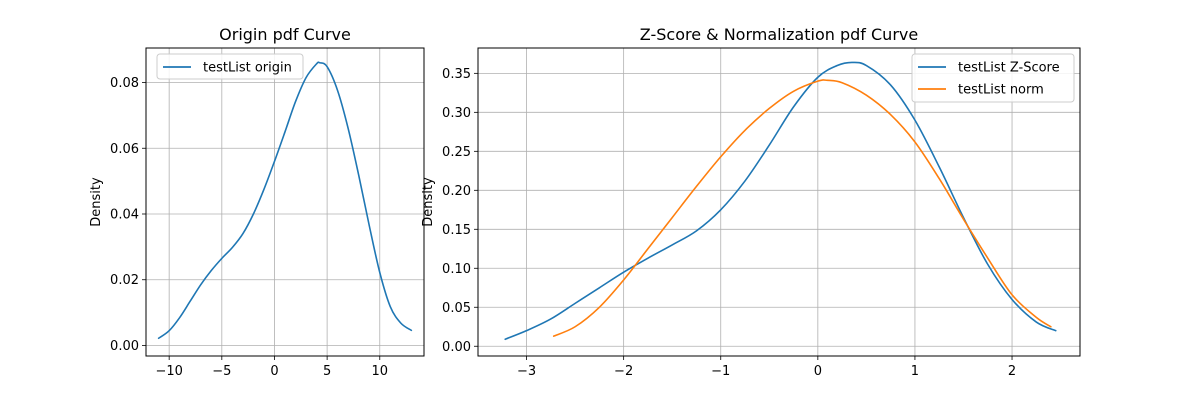  I want to click on y-tick-label: 0.25, so click(456, 152).